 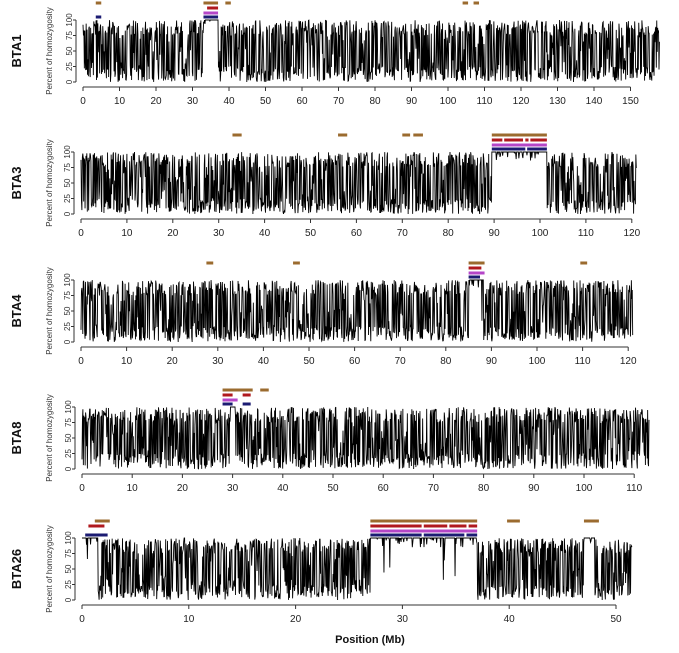 I want to click on x-tick-label: 140, so click(x=594, y=101).